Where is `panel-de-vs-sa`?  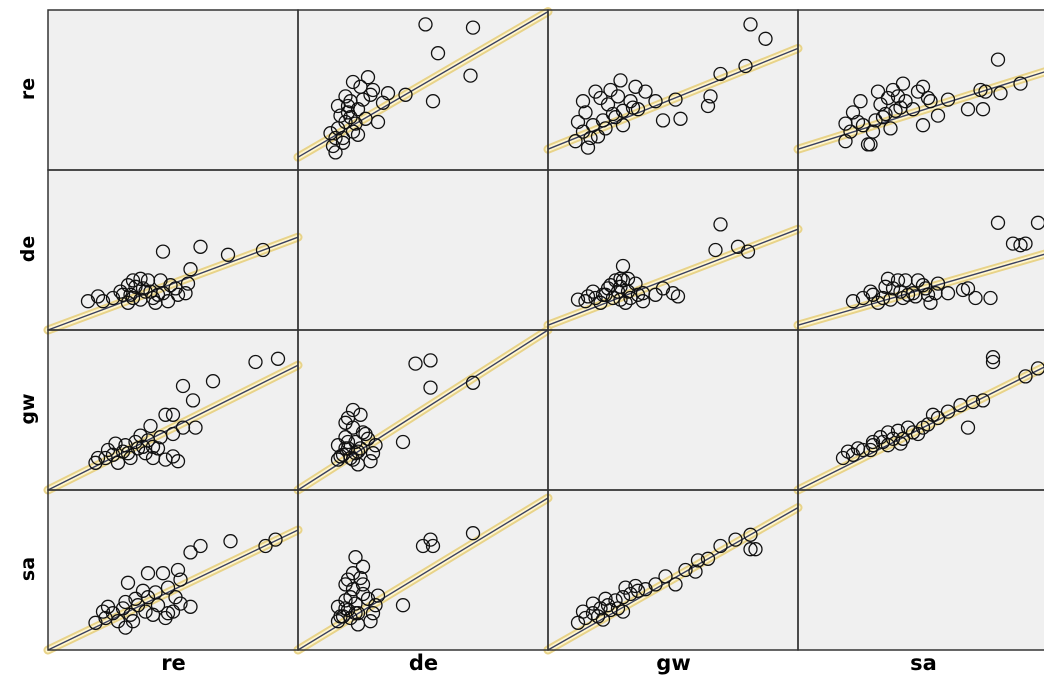 panel-de-vs-sa is located at coordinates (921, 250).